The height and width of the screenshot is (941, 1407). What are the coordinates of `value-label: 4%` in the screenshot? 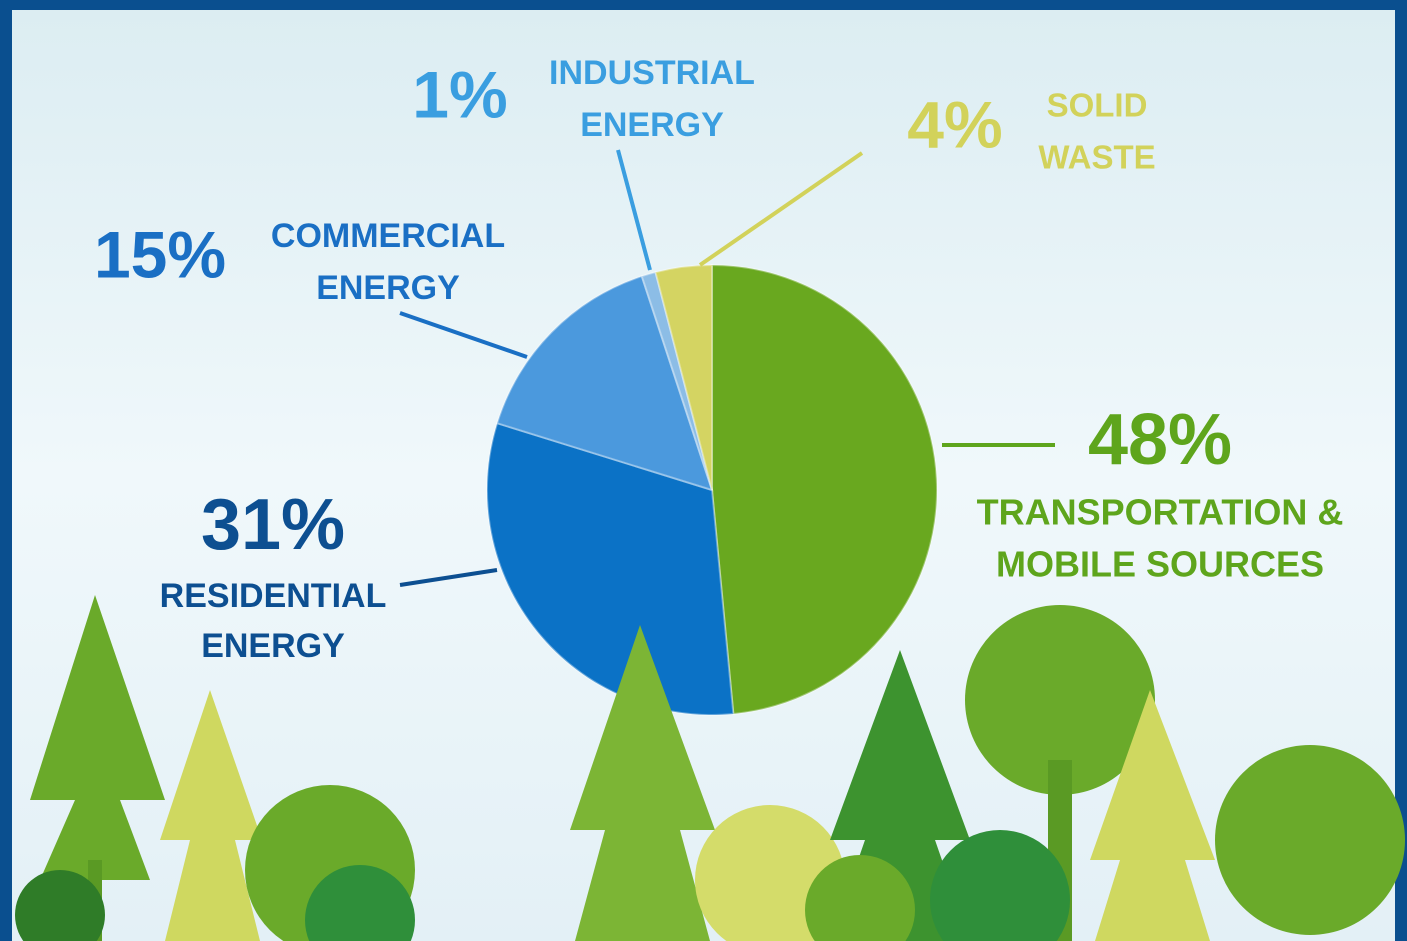 It's located at (954, 124).